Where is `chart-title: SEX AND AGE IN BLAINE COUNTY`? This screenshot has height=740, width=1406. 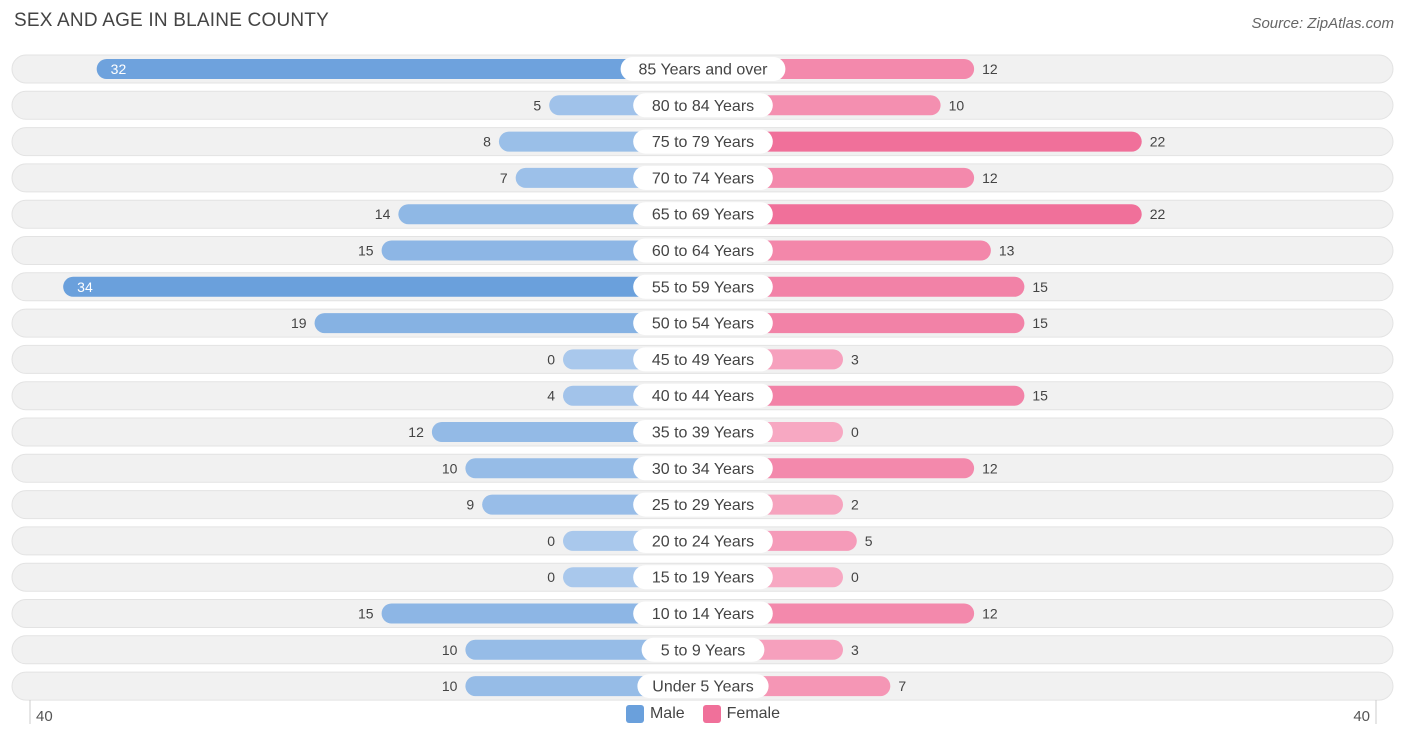 chart-title: SEX AND AGE IN BLAINE COUNTY is located at coordinates (171, 20).